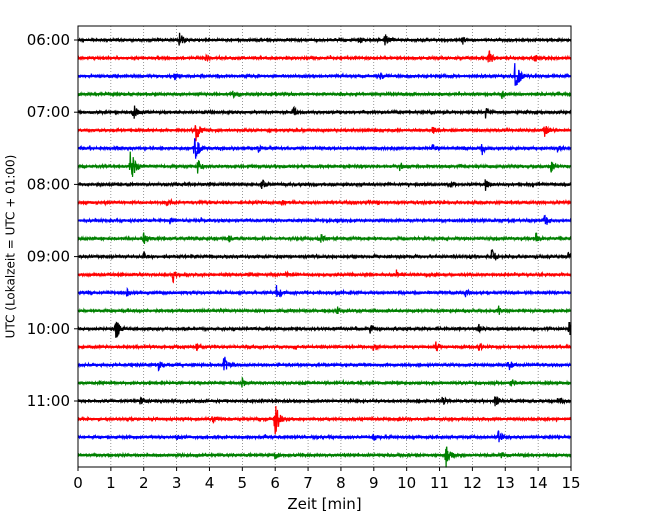 This screenshot has height=524, width=650. Describe the element at coordinates (48, 112) in the screenshot. I see `y-tick-label-0700: 07:00` at that location.